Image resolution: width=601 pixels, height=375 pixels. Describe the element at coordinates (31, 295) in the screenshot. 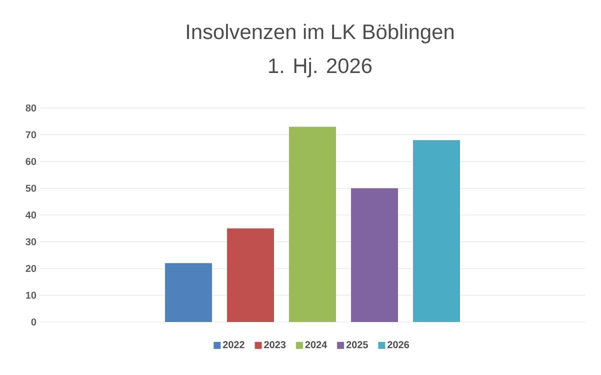

I see `y-tick-label: 10` at that location.